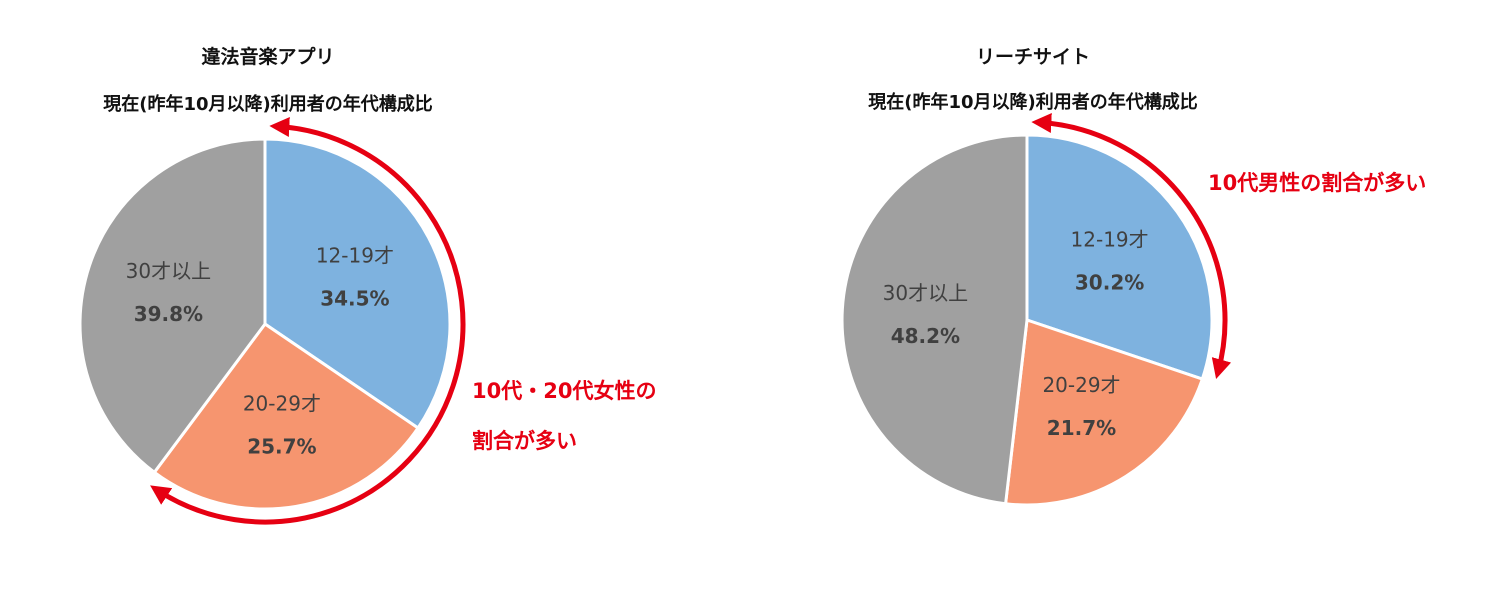 This screenshot has width=1499, height=591. What do you see at coordinates (524, 441) in the screenshot?
I see `chart-1-annotation-line-2: 割合が多い` at bounding box center [524, 441].